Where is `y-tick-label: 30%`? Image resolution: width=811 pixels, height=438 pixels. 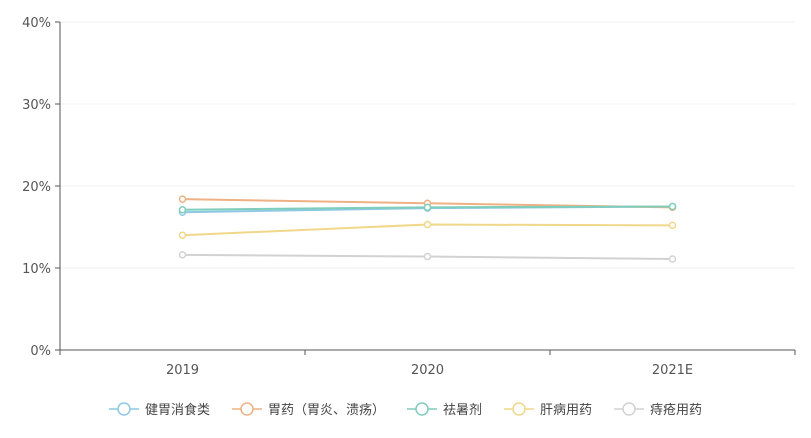 y-tick-label: 30% is located at coordinates (36, 105).